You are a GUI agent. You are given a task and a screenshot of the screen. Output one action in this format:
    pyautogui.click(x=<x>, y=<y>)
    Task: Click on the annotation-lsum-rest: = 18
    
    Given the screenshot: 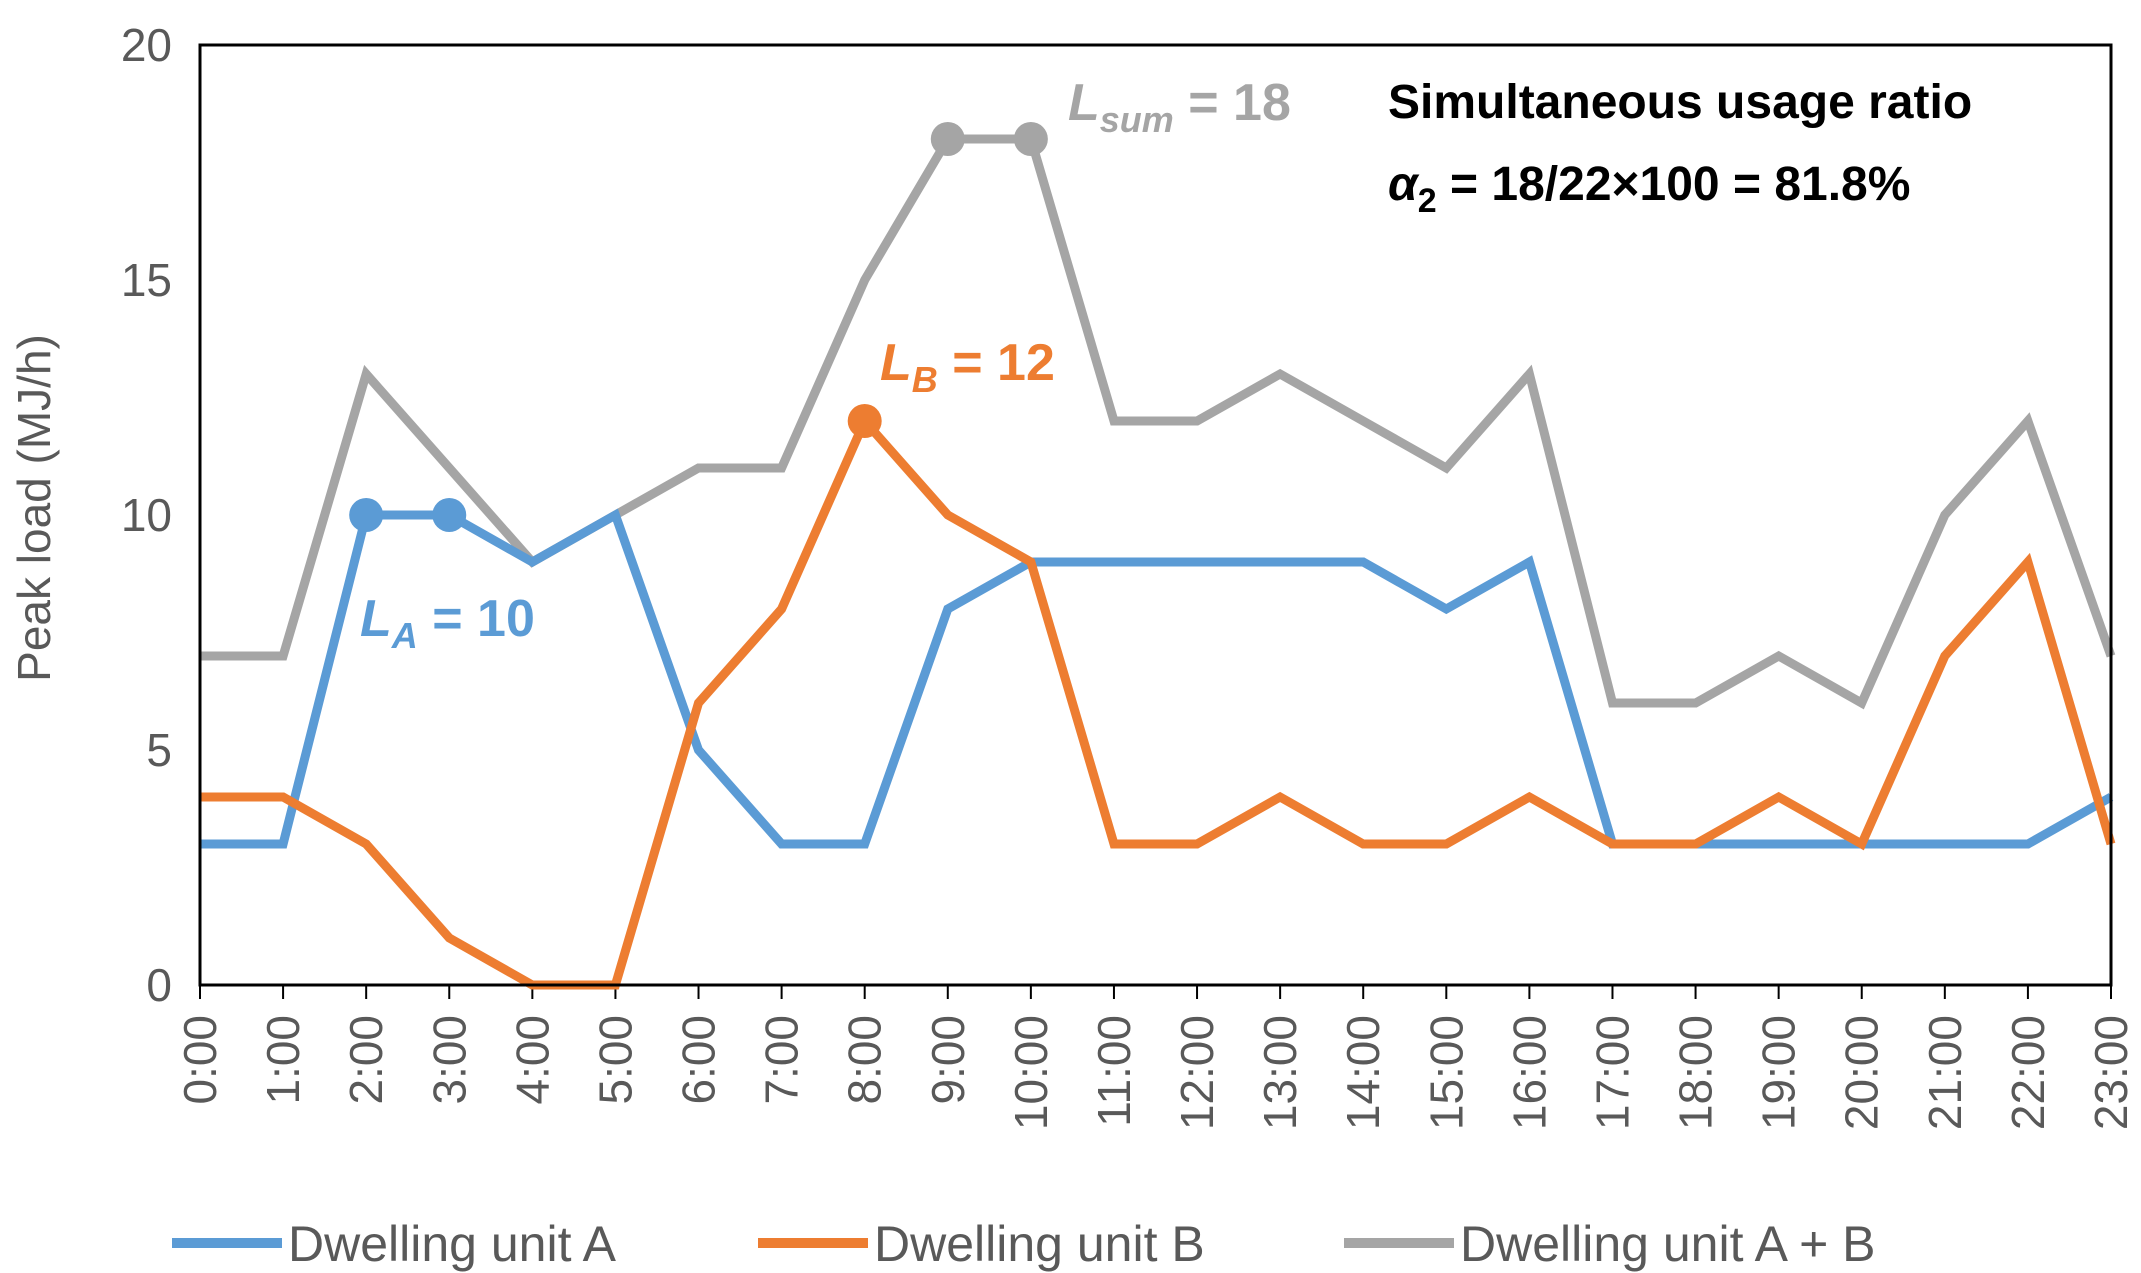 What is the action you would take?
    pyautogui.click(x=1232, y=103)
    